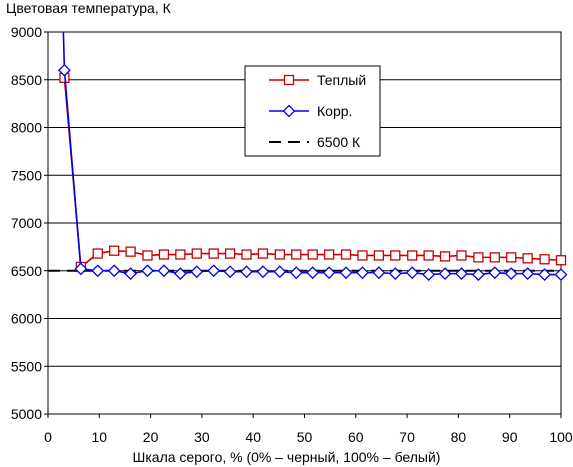 Image resolution: width=573 pixels, height=467 pixels. I want to click on y-tick-label-6500: 6500, so click(26, 271).